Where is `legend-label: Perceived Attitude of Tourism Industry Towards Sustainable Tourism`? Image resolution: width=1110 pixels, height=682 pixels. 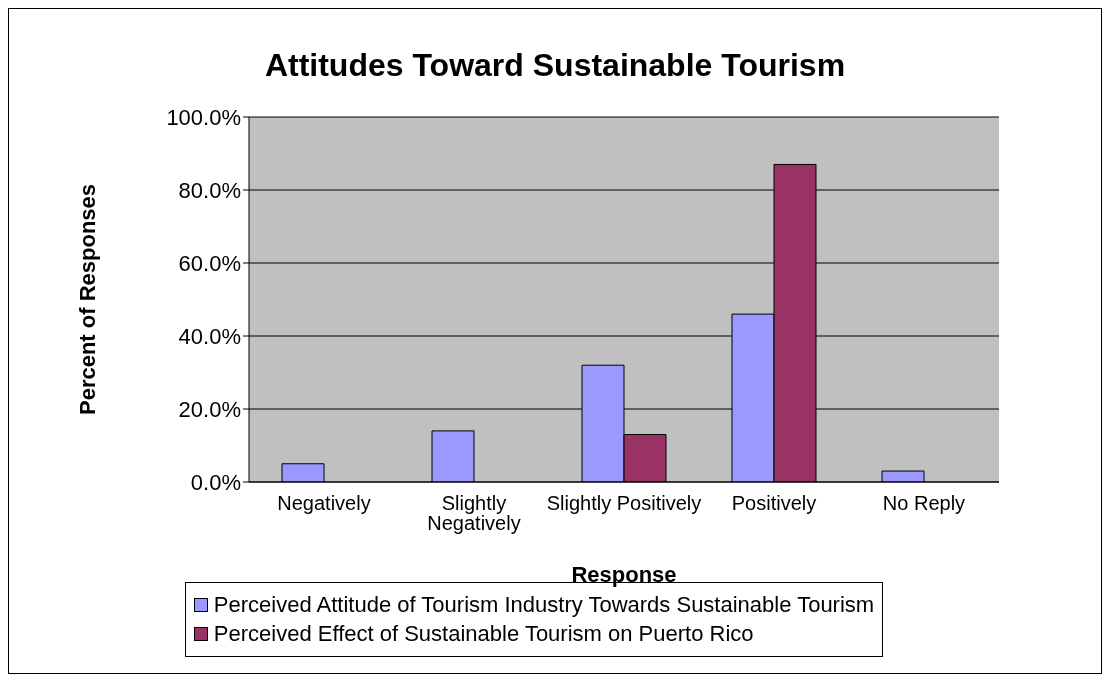 legend-label: Perceived Attitude of Tourism Industry Towards Sustainable Tourism is located at coordinates (544, 605).